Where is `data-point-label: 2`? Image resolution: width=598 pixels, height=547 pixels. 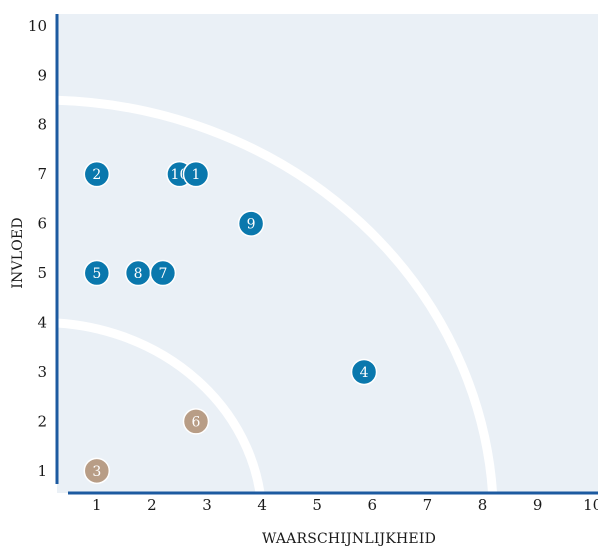
data-point-label: 2 is located at coordinates (96, 175).